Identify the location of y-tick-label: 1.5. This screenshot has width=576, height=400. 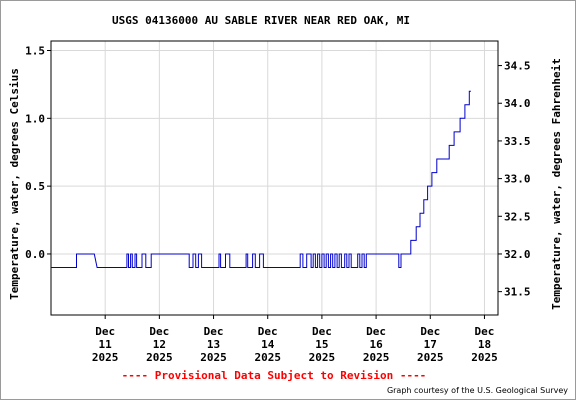
(35, 50).